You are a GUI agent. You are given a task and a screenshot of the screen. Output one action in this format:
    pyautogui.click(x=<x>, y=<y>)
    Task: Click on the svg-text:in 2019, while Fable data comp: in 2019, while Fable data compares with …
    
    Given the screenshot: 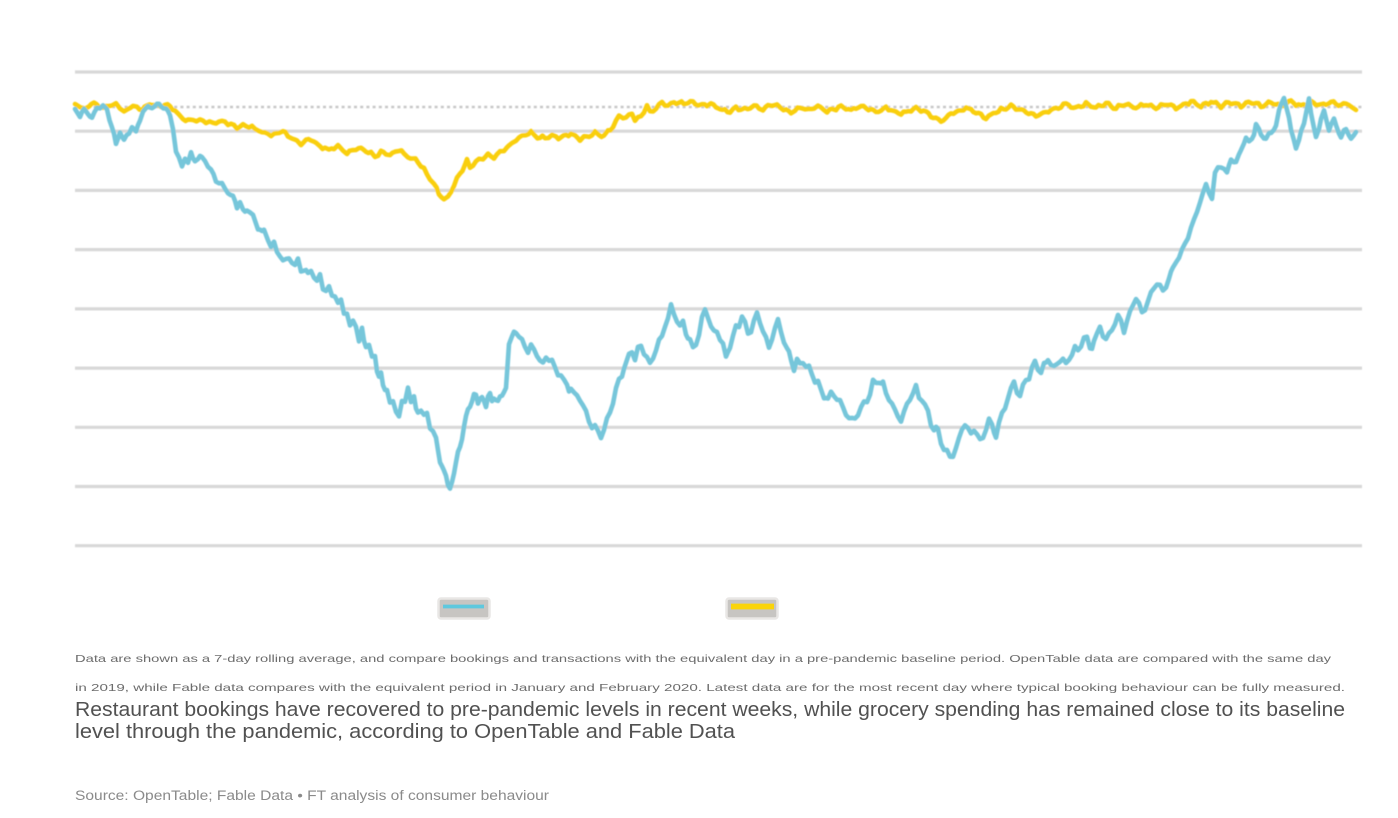 What is the action you would take?
    pyautogui.click(x=710, y=688)
    